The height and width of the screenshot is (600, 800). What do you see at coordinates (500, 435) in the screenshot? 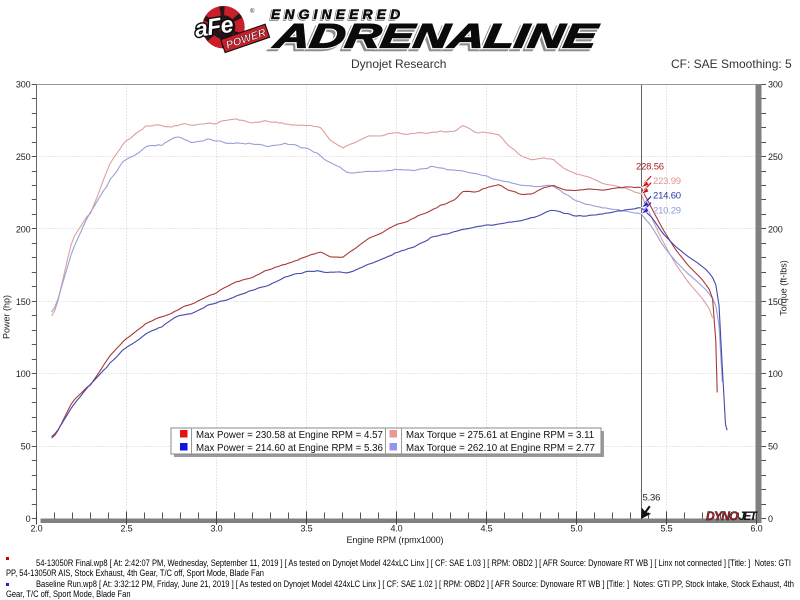
I see `svg-text:Max Torque = 275.61 at Engine: Max Torque = 275.61 at Engine RPM = 3.11` at bounding box center [500, 435].